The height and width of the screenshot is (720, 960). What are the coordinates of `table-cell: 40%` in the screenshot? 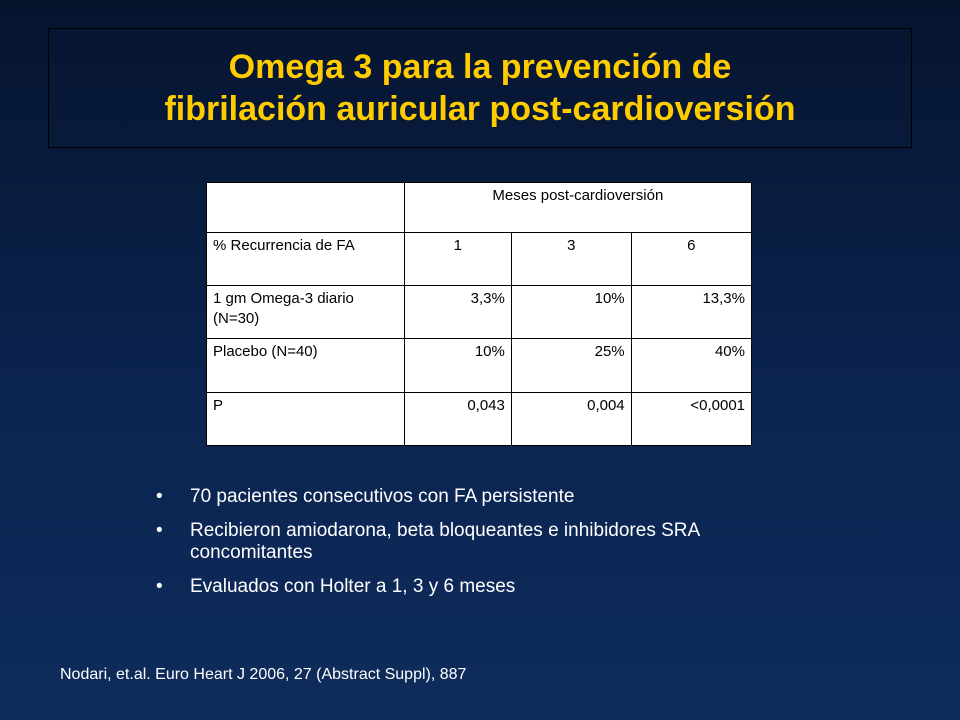 It's located at (691, 365).